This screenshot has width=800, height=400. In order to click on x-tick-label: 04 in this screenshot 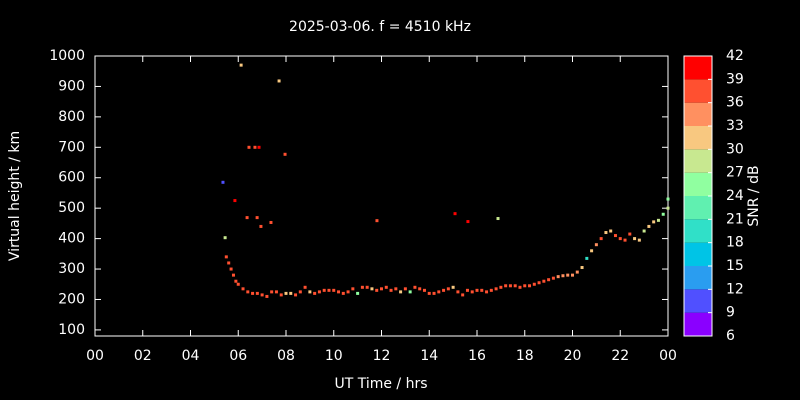, I will do `click(191, 356)`.